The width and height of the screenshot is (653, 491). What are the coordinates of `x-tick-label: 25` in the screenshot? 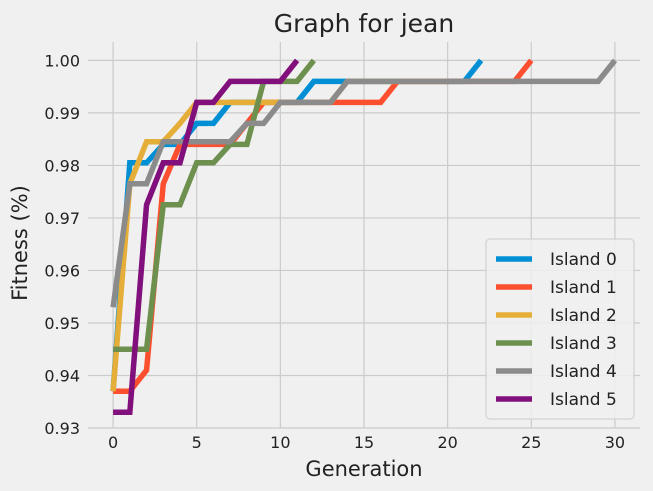 It's located at (531, 442).